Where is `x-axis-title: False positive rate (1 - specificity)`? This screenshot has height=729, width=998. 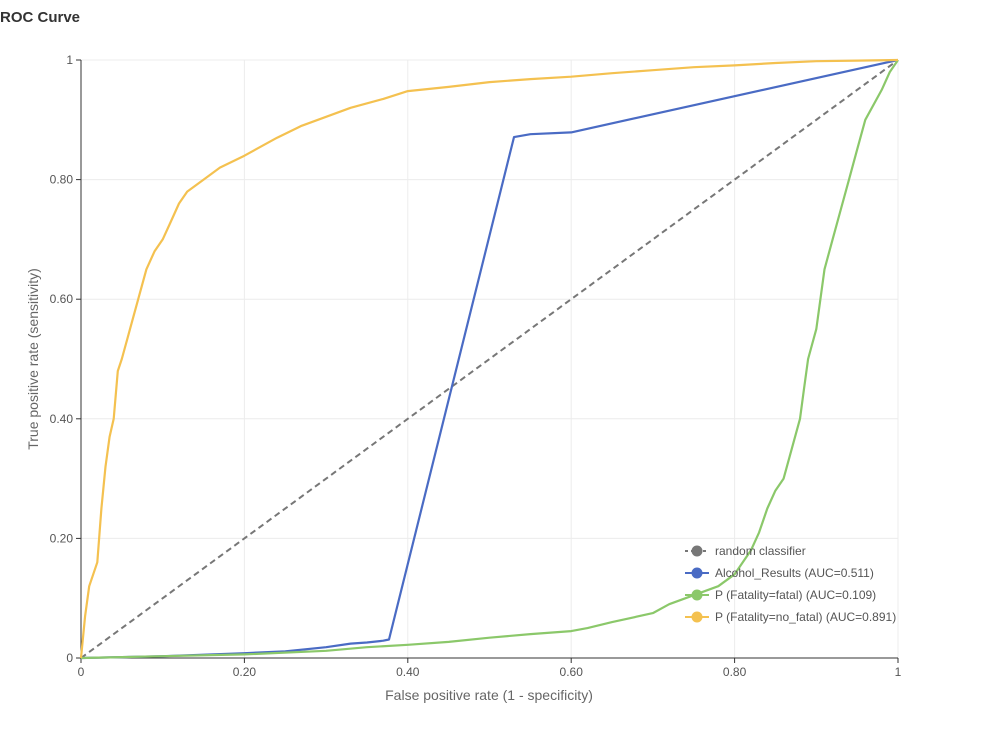 x-axis-title: False positive rate (1 - specificity) is located at coordinates (489, 695).